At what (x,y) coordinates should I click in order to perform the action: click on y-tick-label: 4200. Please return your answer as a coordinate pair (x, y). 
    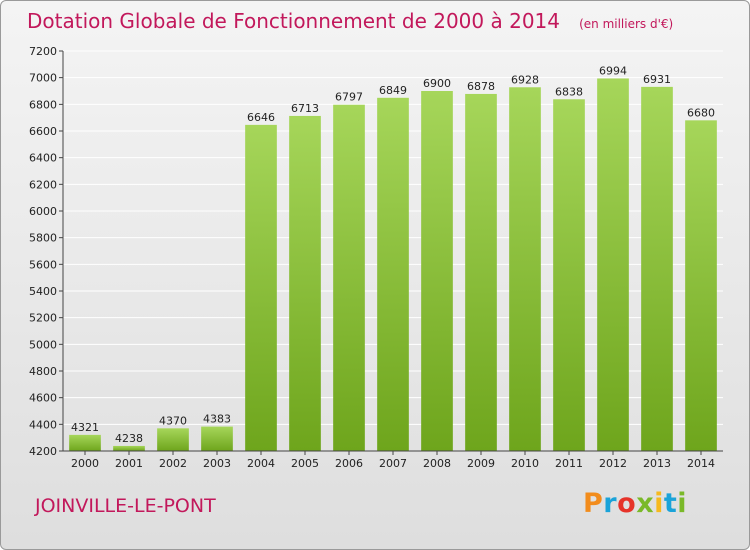
    Looking at the image, I should click on (43, 451).